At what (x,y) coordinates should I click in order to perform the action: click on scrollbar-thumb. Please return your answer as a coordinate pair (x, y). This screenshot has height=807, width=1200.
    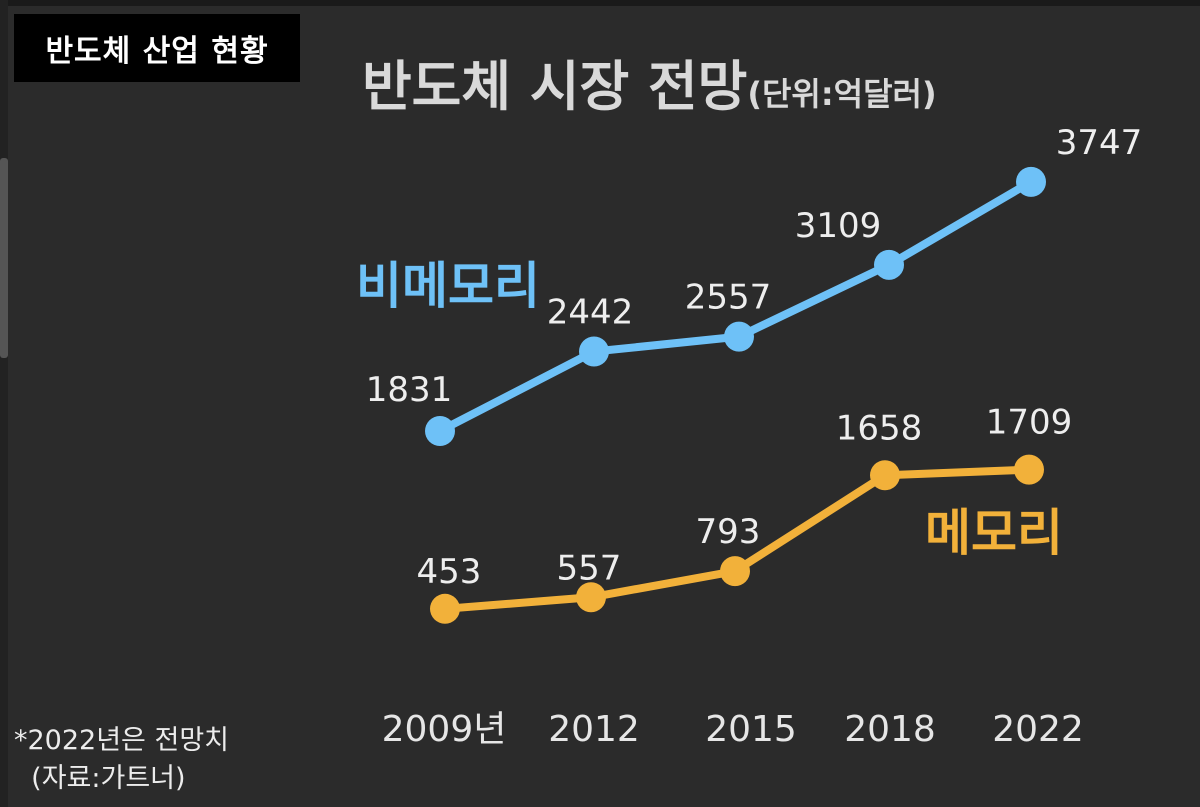
    Looking at the image, I should click on (4, 258).